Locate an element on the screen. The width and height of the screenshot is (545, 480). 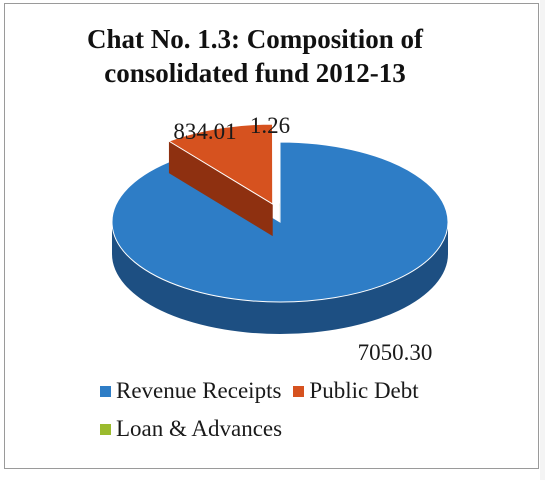
pie-top-public-debt is located at coordinates (220, 164).